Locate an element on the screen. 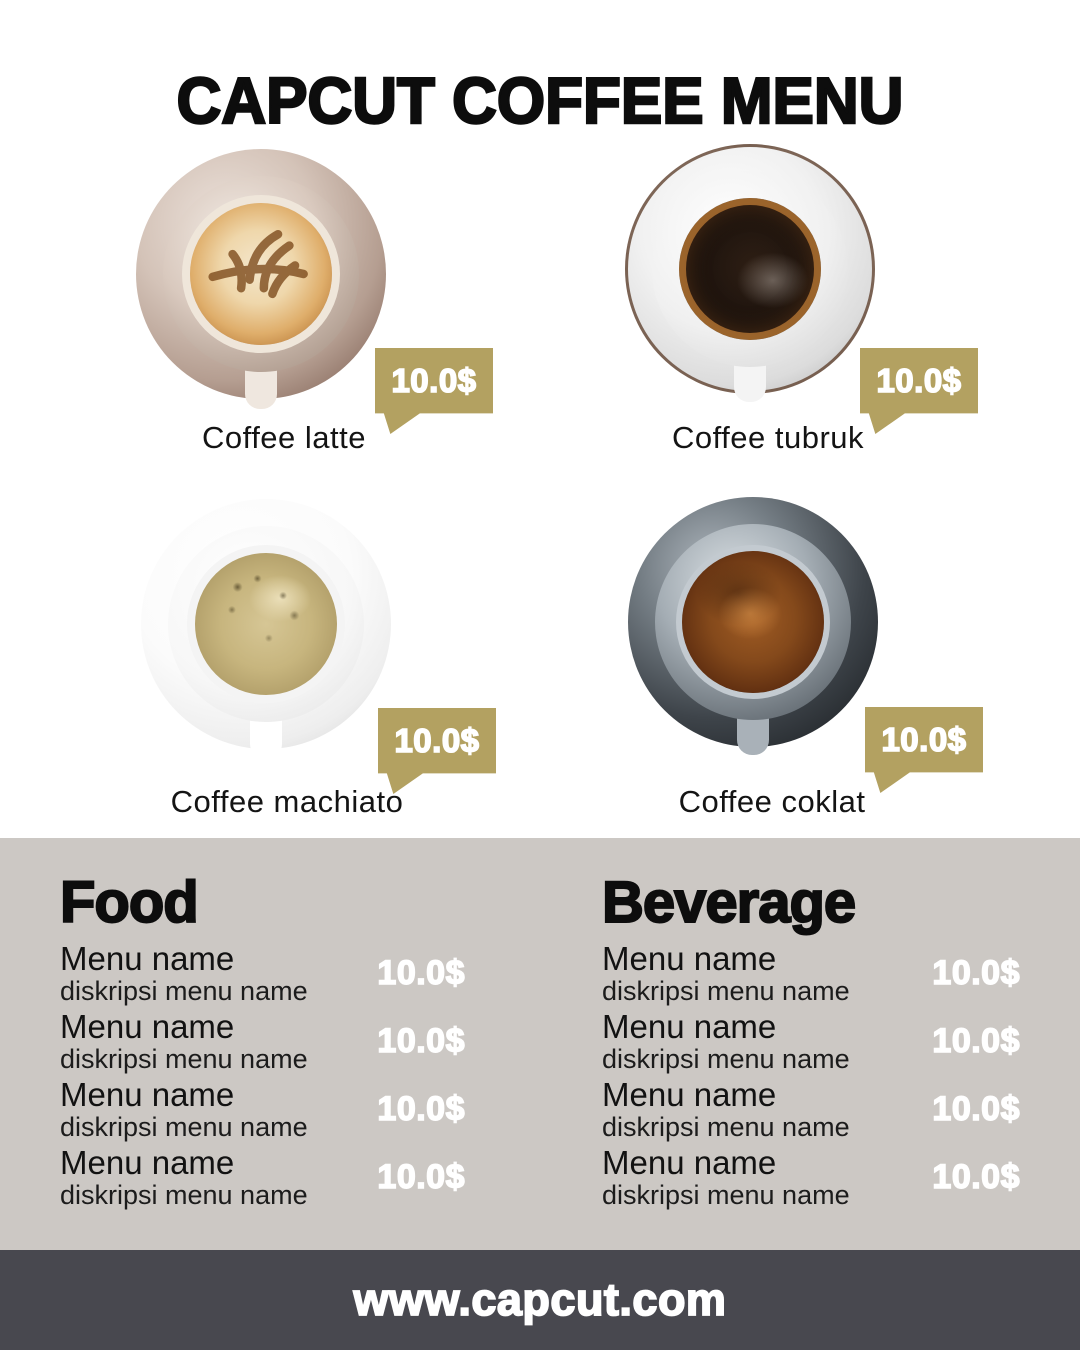  machiato-cup-image is located at coordinates (266, 629).